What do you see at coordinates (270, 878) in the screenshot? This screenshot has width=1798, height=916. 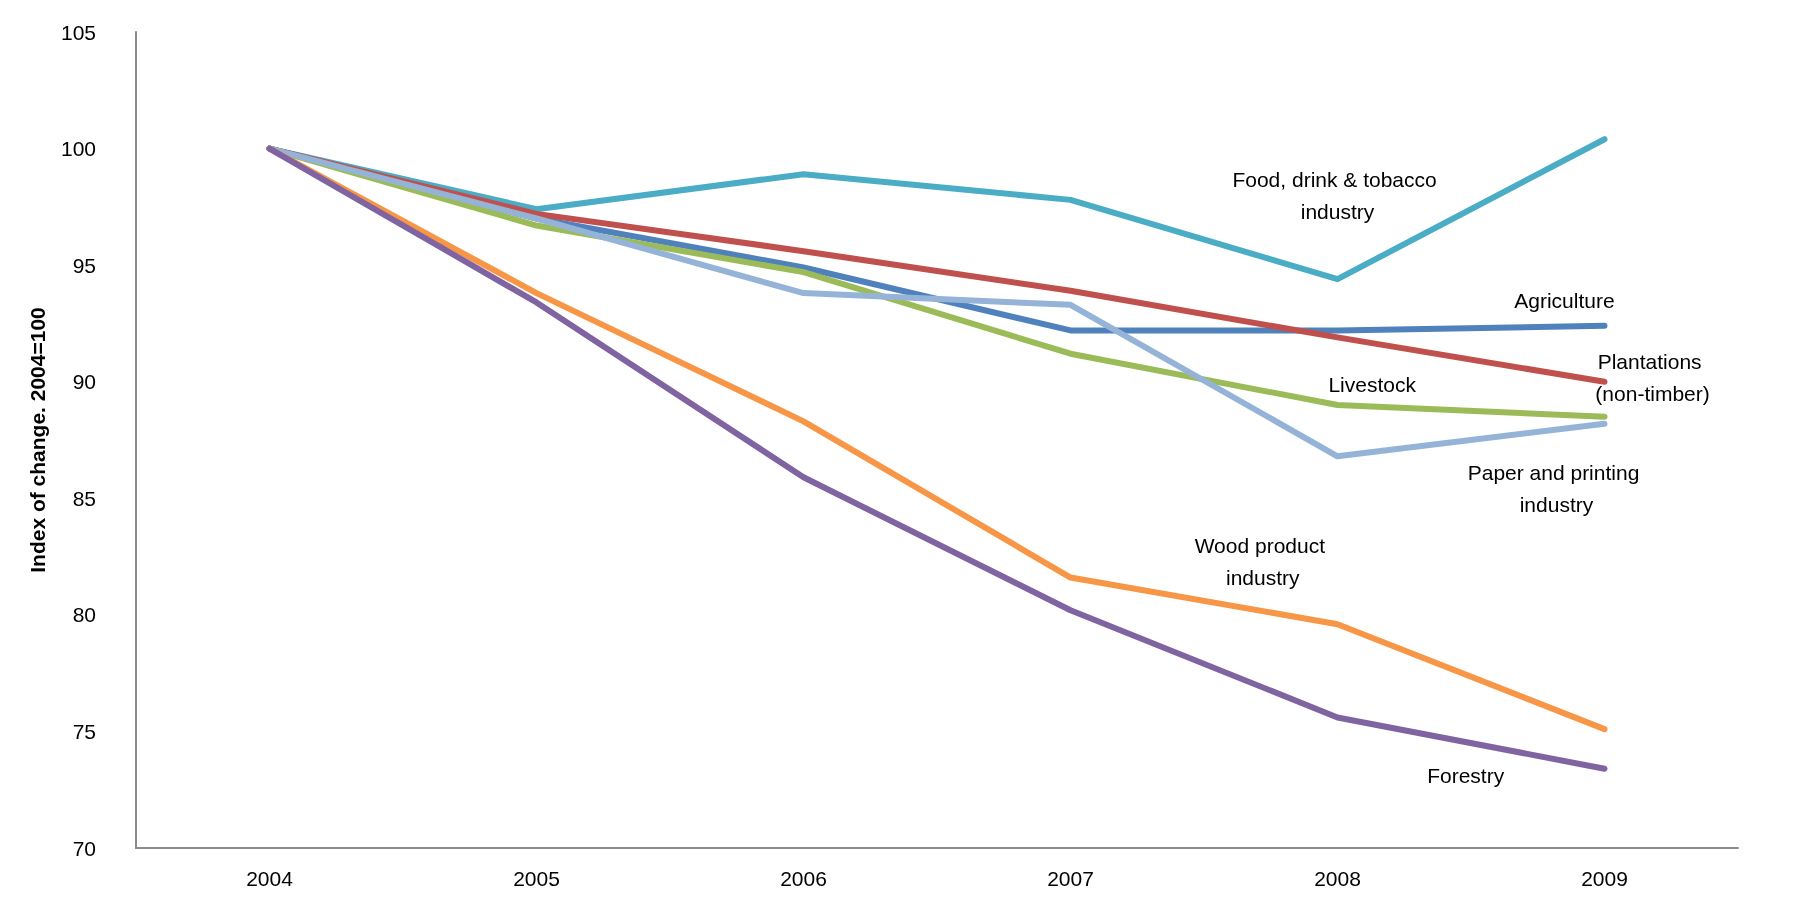 I see `x-tick-label: 2004` at bounding box center [270, 878].